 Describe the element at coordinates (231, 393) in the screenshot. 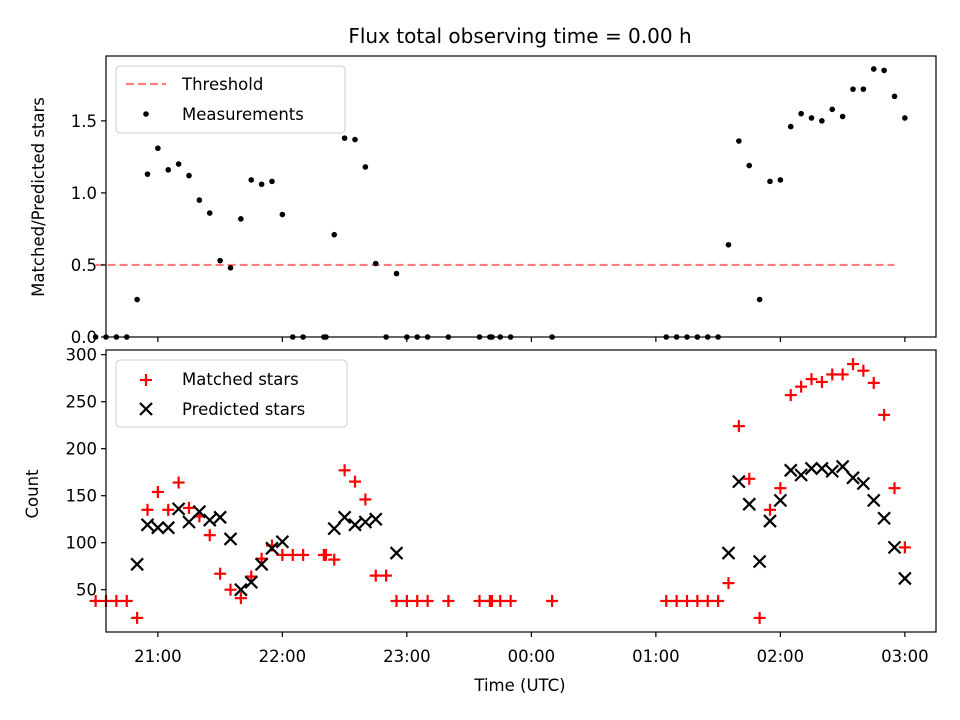

I see `bottom-legend: Matched stars Predicted stars` at that location.